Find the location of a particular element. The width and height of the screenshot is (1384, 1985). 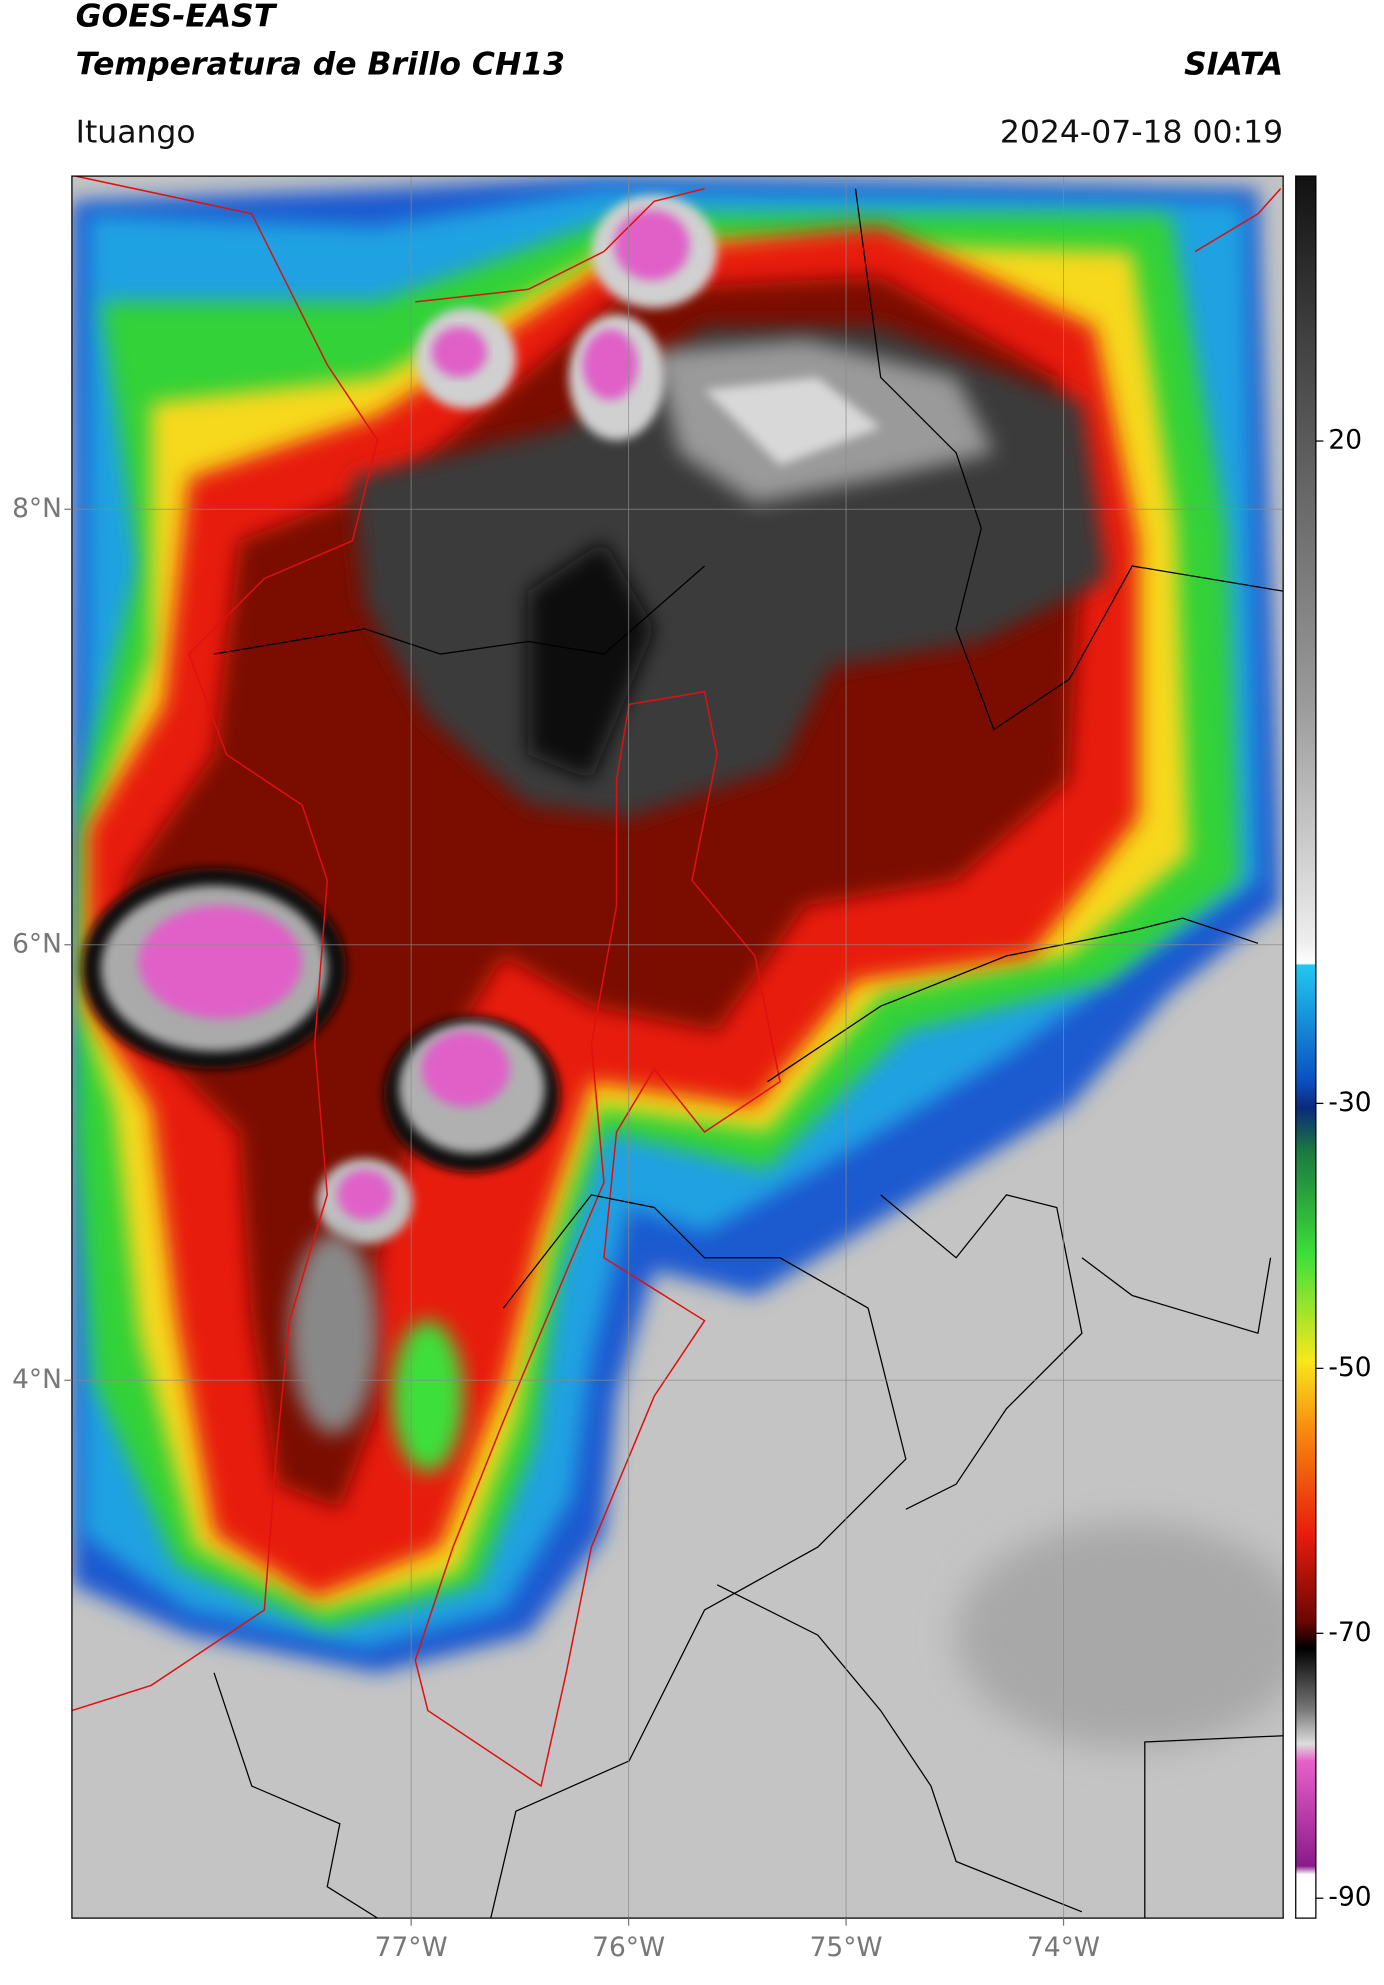

lat-tick-label: 8°N is located at coordinates (37, 508).